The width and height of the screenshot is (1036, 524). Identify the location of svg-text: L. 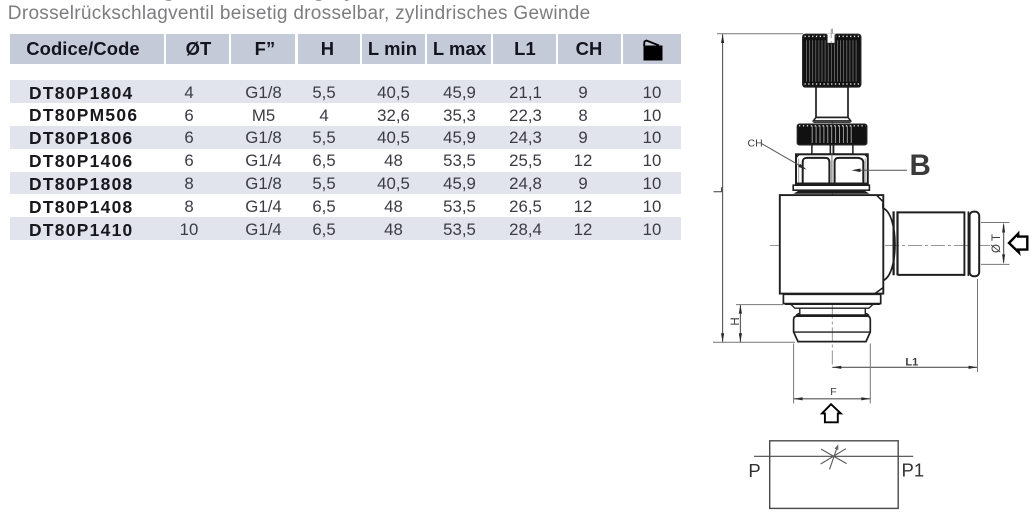
(719, 189).